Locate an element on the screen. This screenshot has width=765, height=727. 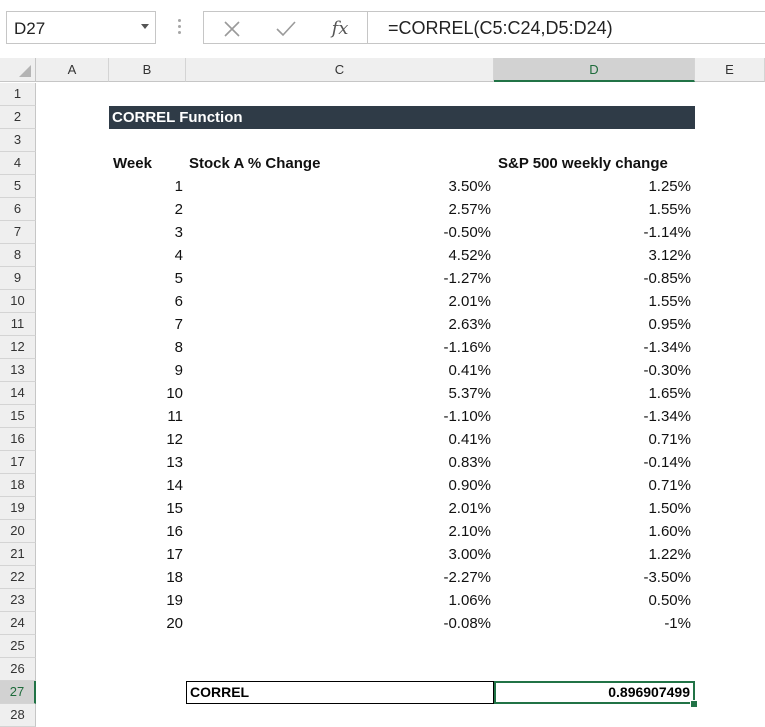
row-header-19: 19 is located at coordinates (18, 508).